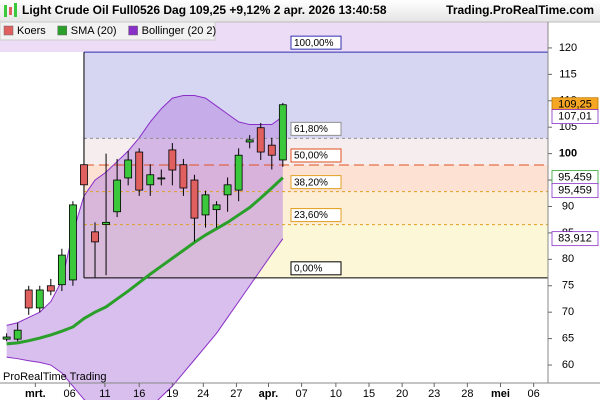 This screenshot has width=600, height=400. I want to click on x-tick-label: 11, so click(104, 394).